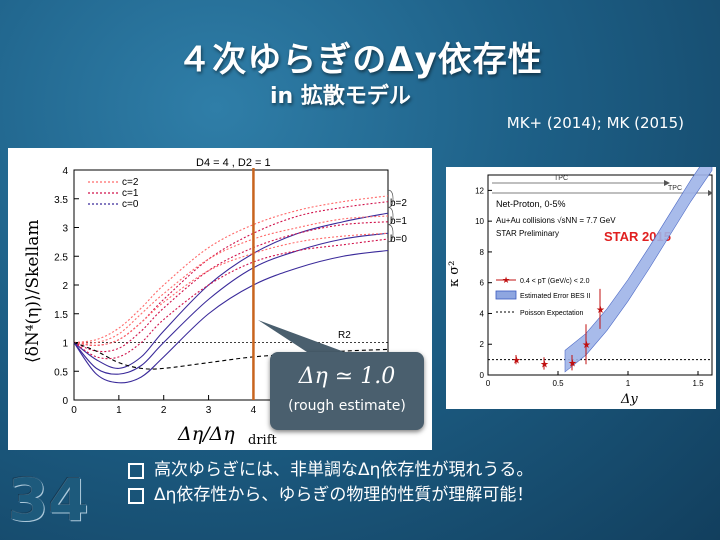 The image size is (720, 540). I want to click on y-tick-label: 1.5, so click(61, 315).